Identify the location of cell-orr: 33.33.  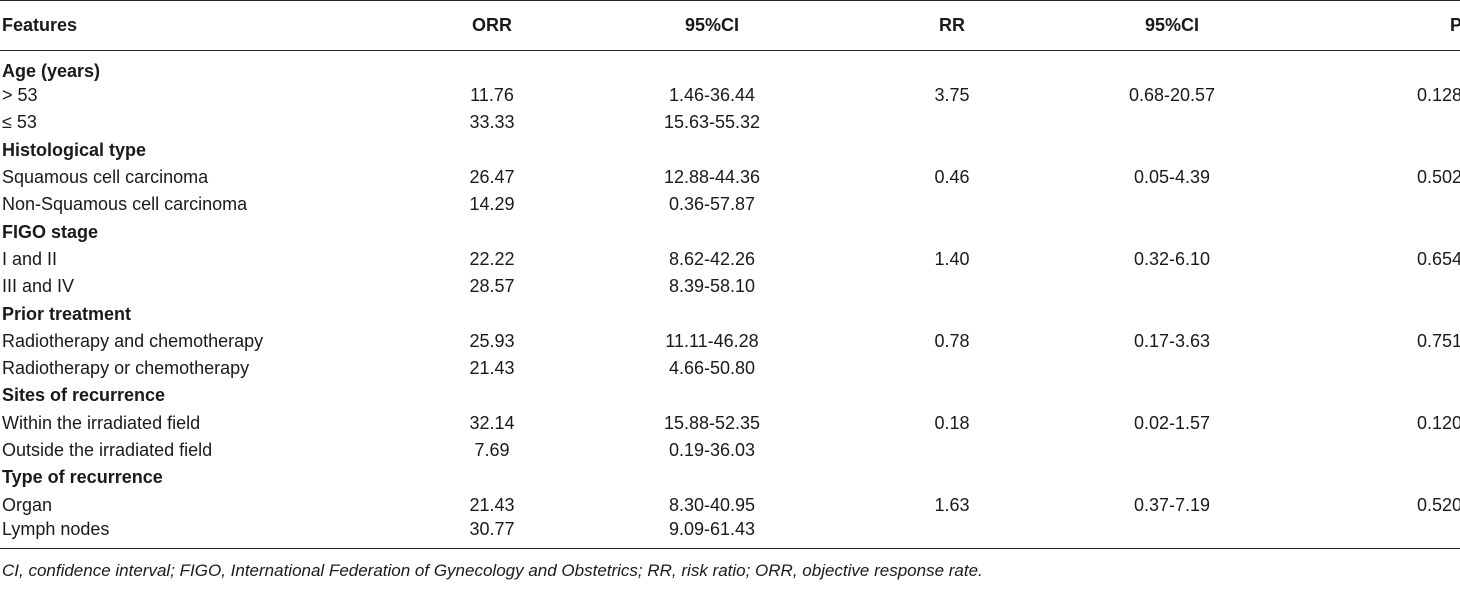
(492, 122).